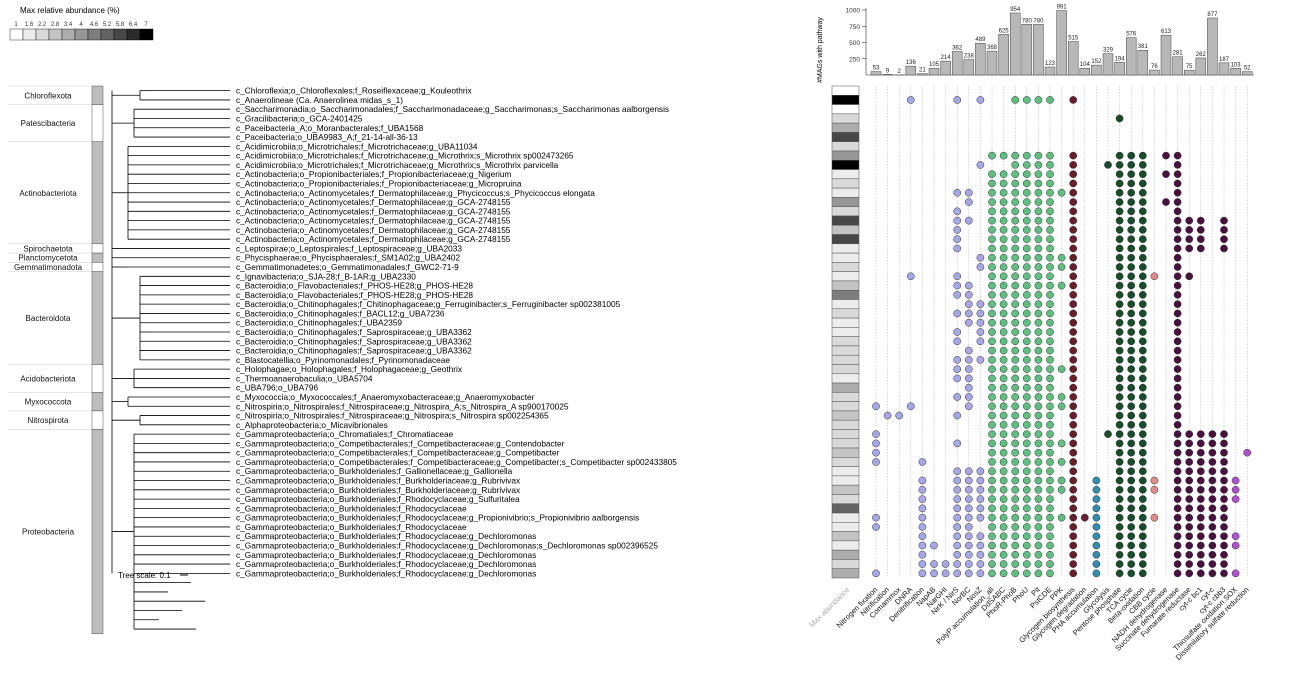  I want to click on bar-label: 780, so click(1038, 21).